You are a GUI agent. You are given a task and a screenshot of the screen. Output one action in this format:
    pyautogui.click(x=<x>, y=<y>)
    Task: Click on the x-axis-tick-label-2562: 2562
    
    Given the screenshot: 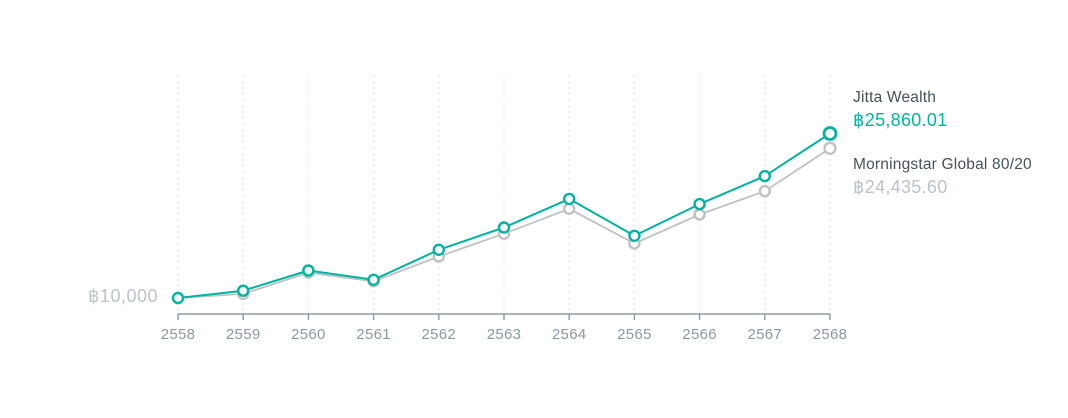 What is the action you would take?
    pyautogui.click(x=439, y=334)
    